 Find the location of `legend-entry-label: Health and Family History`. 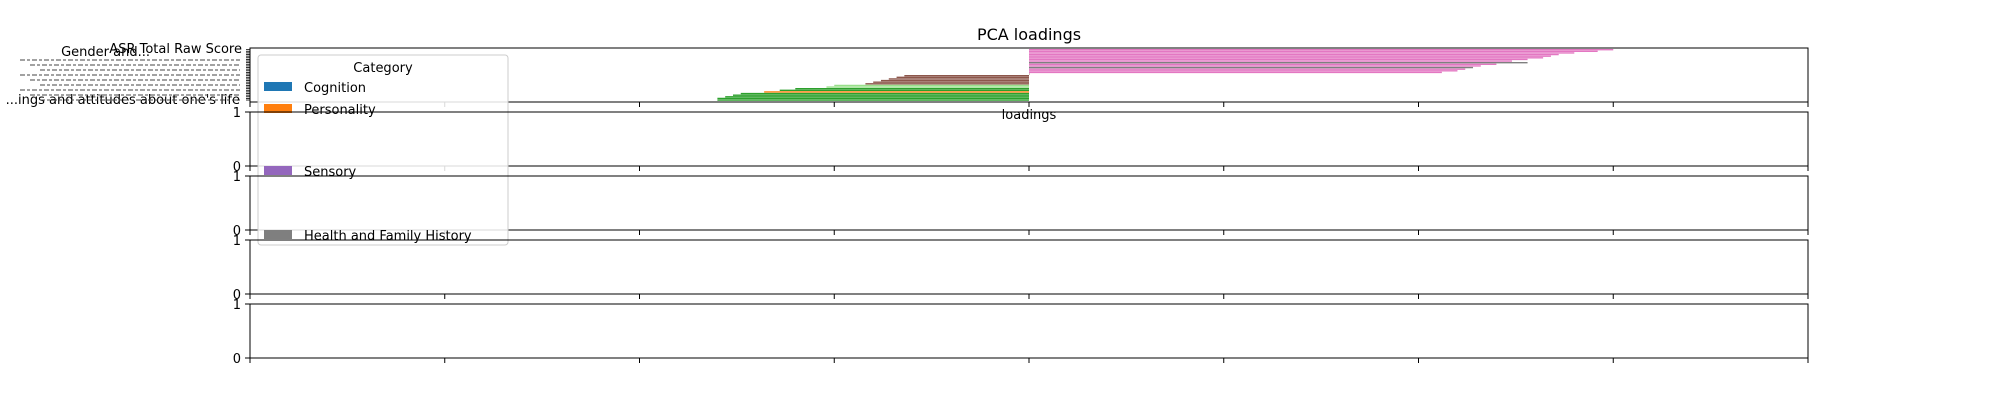

legend-entry-label: Health and Family History is located at coordinates (388, 236).